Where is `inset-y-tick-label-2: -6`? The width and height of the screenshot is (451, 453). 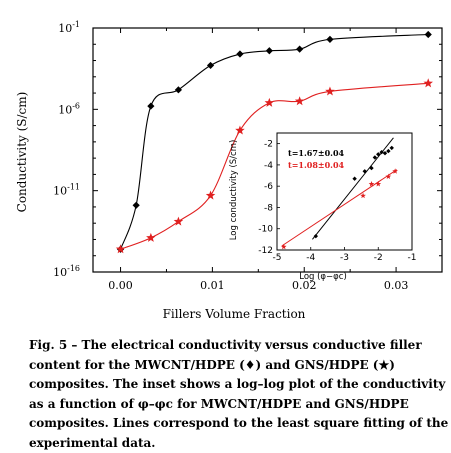 inset-y-tick-label-2: -6 is located at coordinates (268, 187).